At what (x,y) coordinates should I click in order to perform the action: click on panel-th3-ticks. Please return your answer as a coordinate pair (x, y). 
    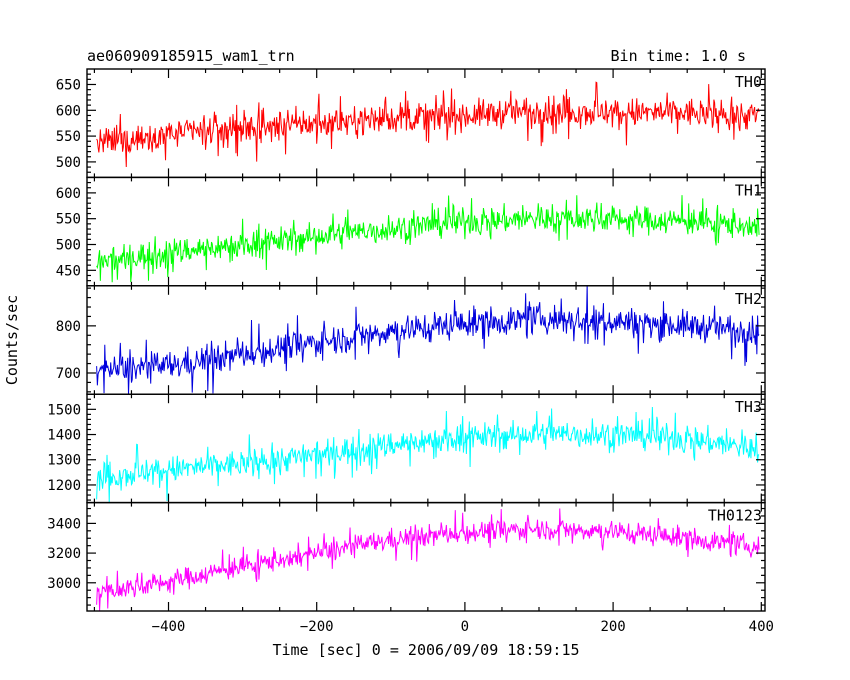
    Looking at the image, I should click on (426, 448).